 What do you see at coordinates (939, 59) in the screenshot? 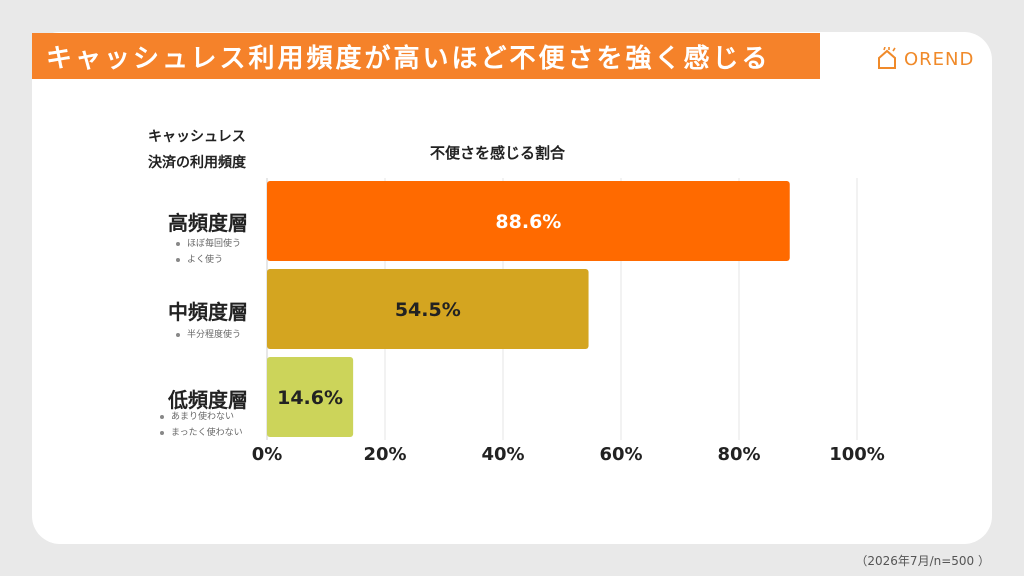
I see `logo-text: OREND` at bounding box center [939, 59].